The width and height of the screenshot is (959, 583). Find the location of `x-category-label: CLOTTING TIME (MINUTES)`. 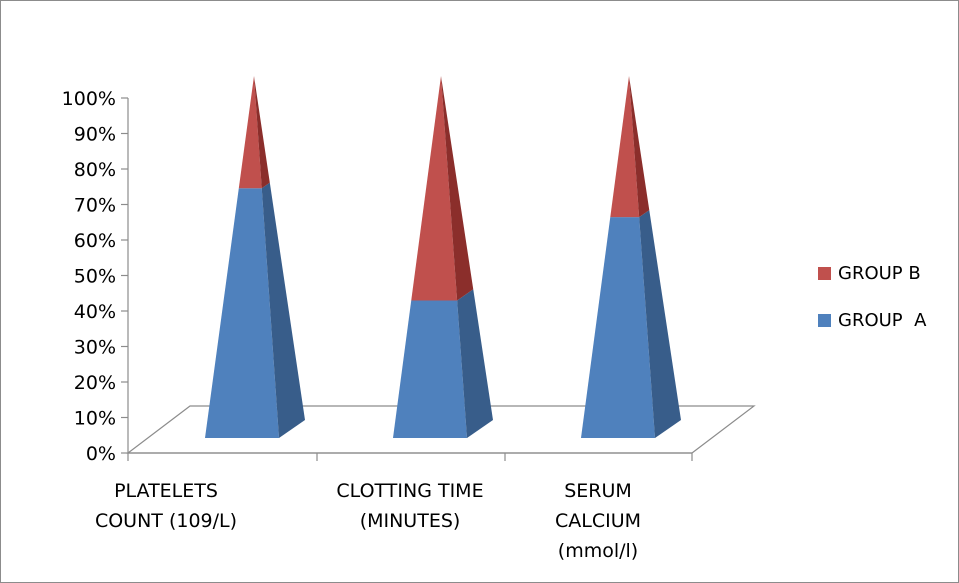

x-category-label: CLOTTING TIME (MINUTES) is located at coordinates (409, 506).